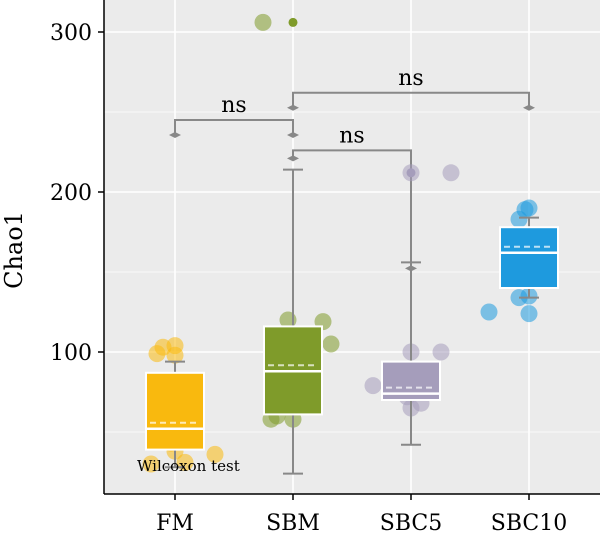  What do you see at coordinates (293, 523) in the screenshot?
I see `x-tick-label: SBM` at bounding box center [293, 523].